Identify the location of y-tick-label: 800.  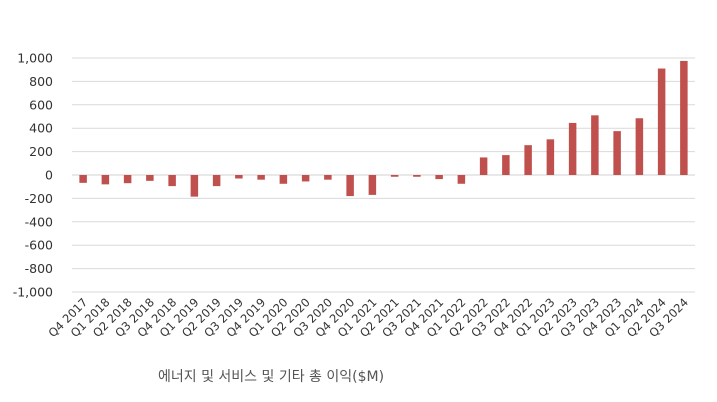
(41, 81).